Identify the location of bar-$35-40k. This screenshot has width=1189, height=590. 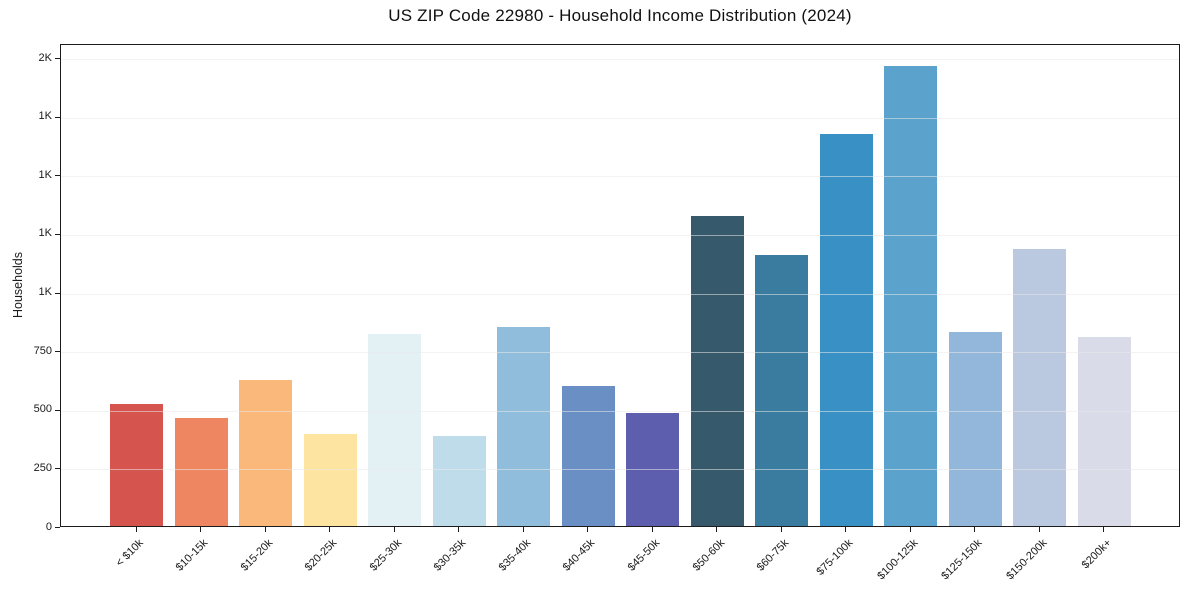
(524, 426).